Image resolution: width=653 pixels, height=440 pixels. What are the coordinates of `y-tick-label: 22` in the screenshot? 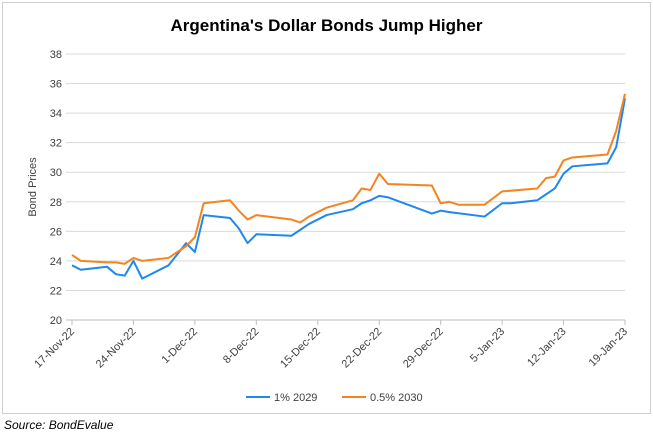 It's located at (56, 291).